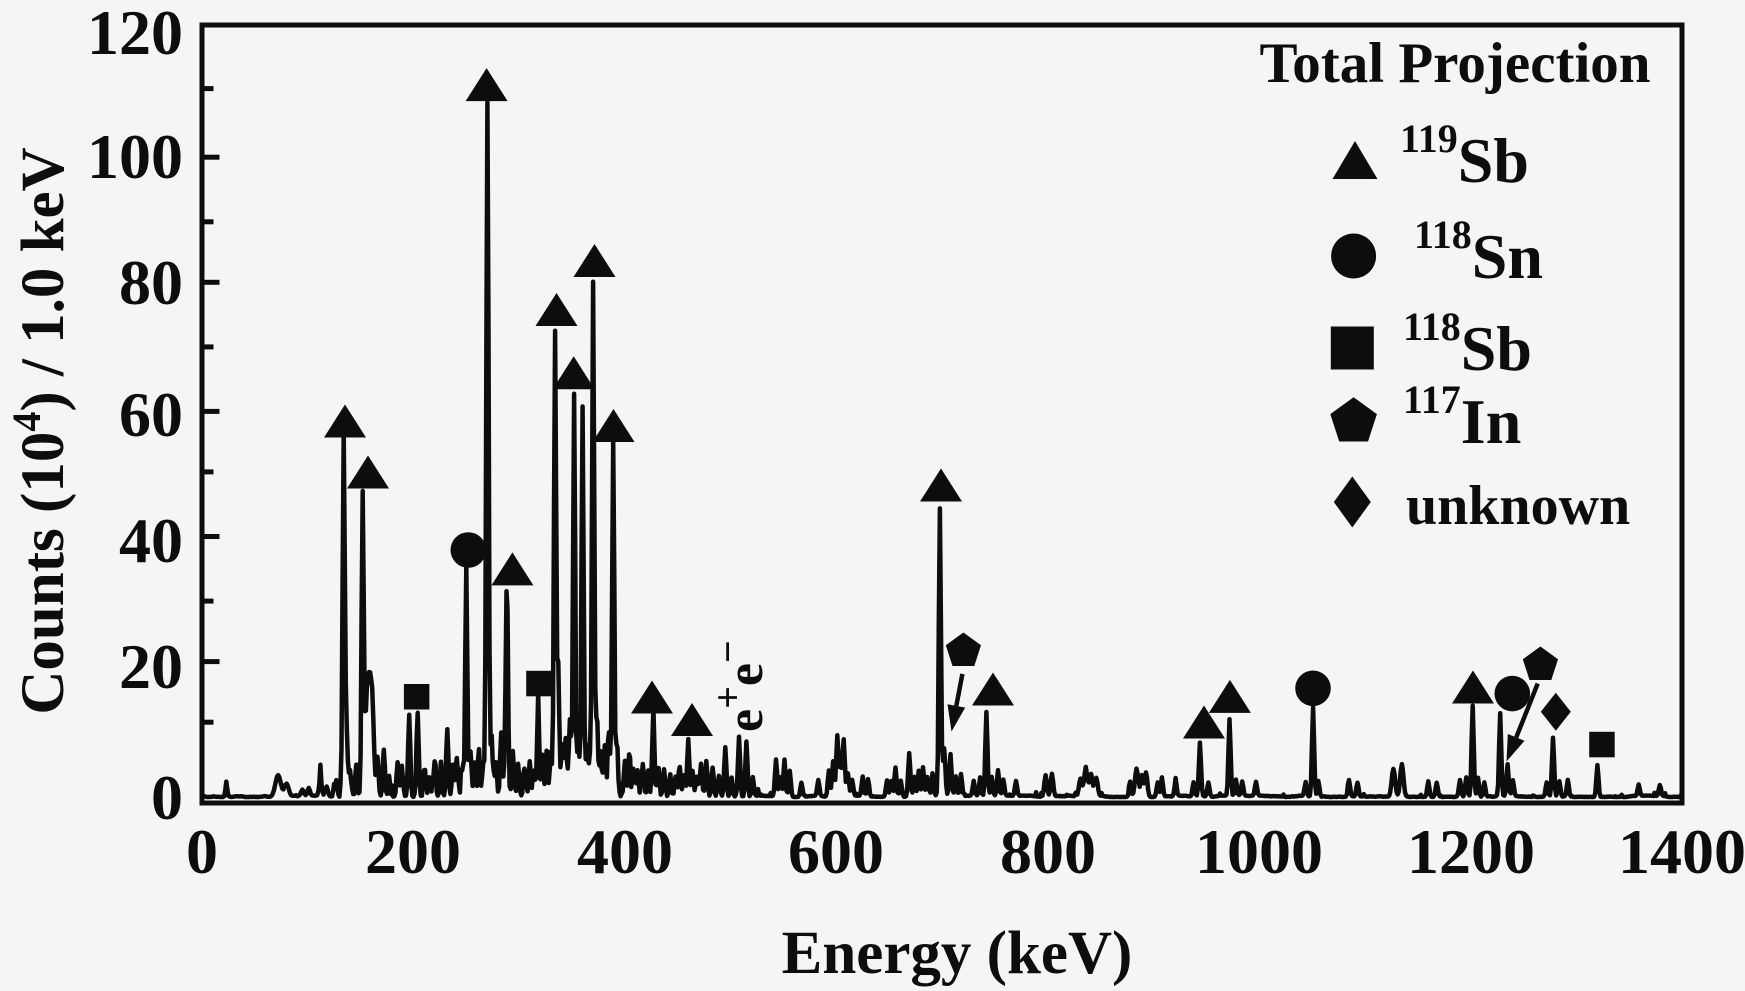  I want to click on svg-text: 200, so click(413, 851).